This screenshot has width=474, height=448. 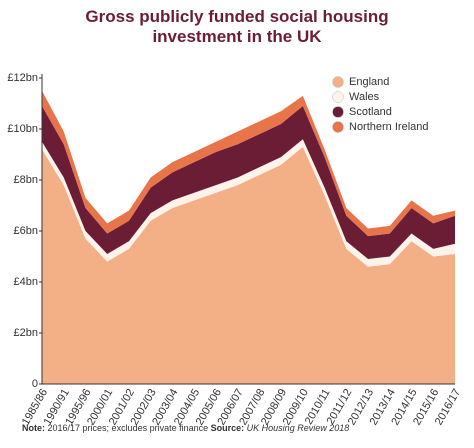 I want to click on chart-title: investment in the UK, so click(x=237, y=36).